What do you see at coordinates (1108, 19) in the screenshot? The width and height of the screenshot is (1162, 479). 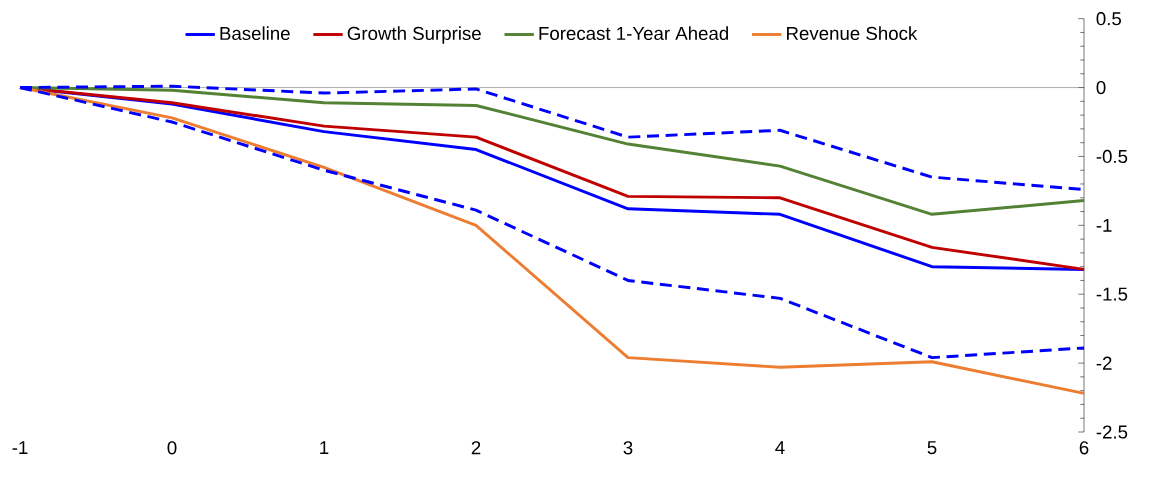 I see `y-tick-label: 0.5` at bounding box center [1108, 19].